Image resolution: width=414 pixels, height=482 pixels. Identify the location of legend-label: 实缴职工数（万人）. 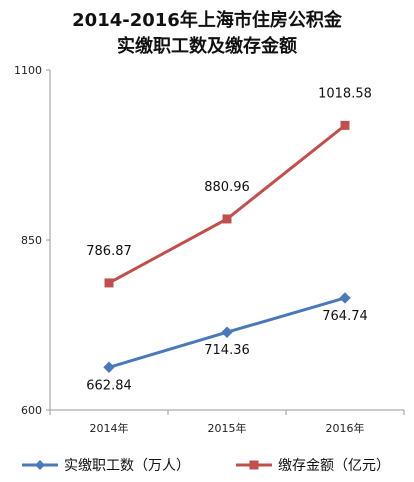
(127, 466).